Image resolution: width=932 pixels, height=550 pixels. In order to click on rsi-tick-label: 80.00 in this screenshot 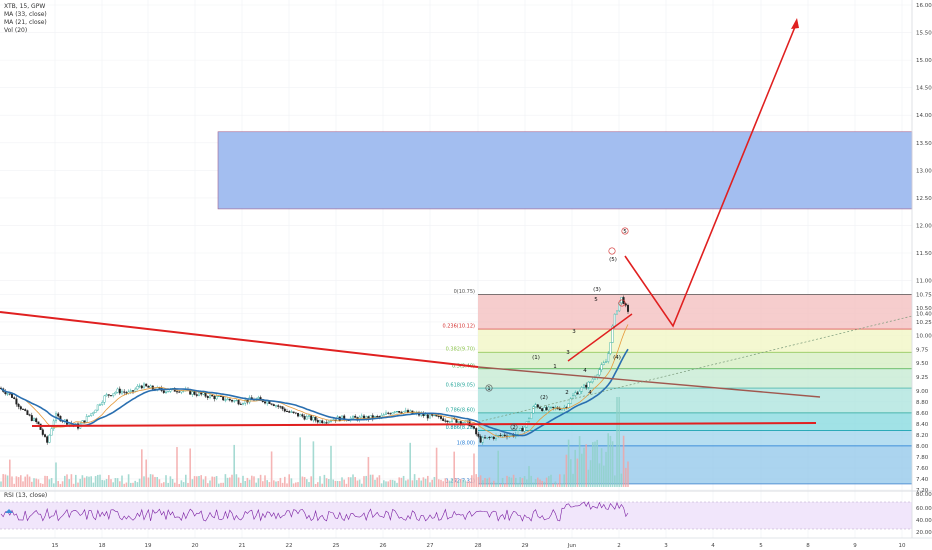, I will do `click(924, 495)`.